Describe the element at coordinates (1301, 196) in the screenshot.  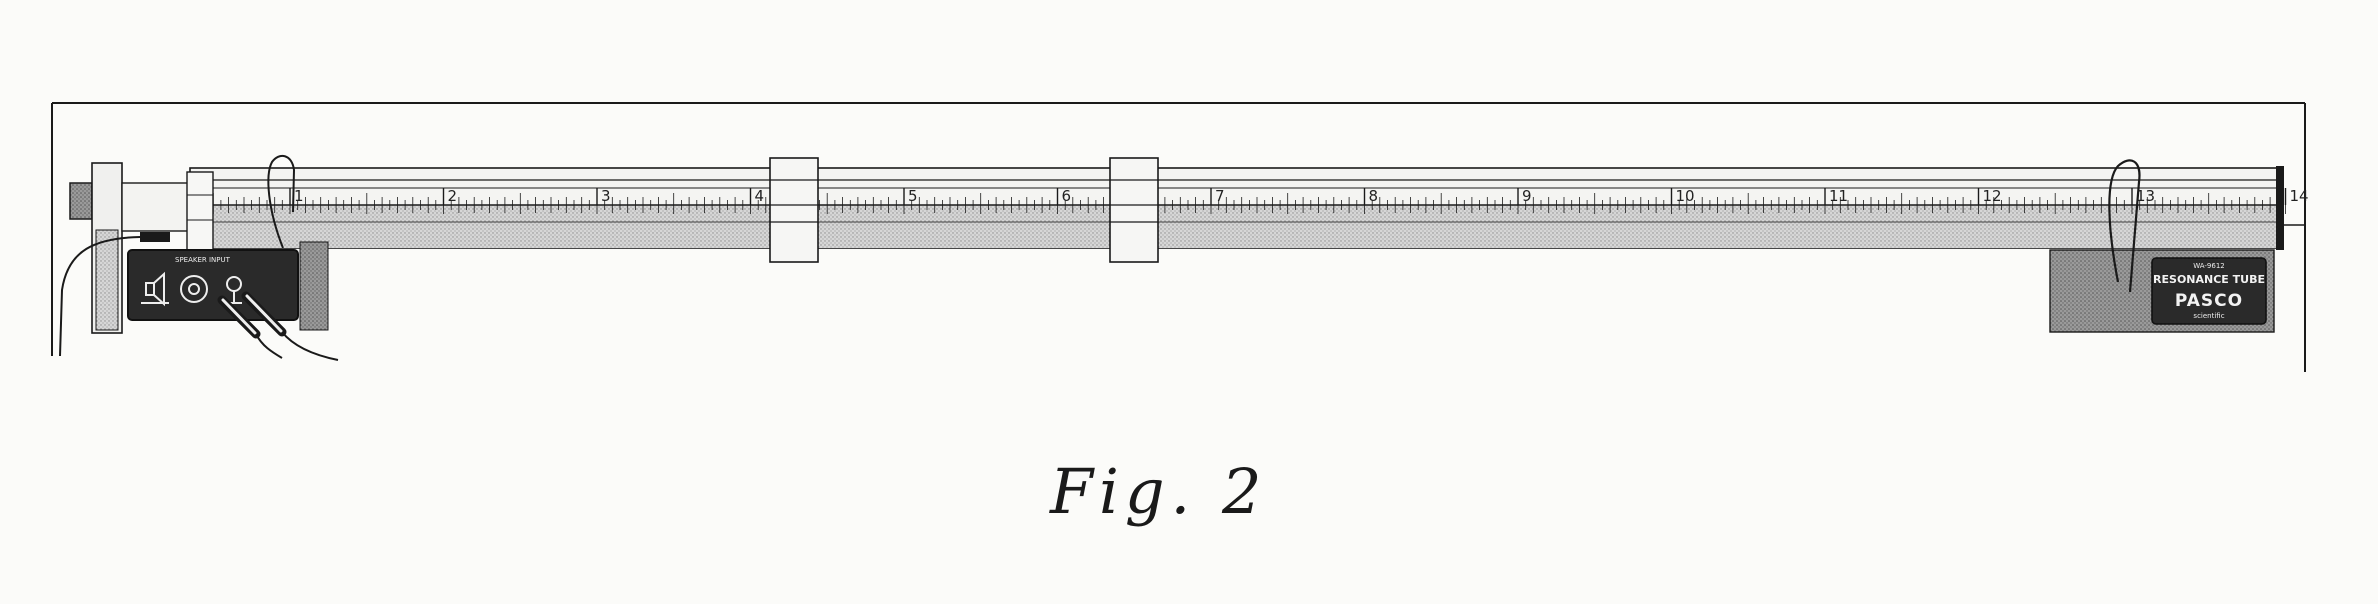
I see `ruler-labels: 1 2 3 4 5 6 7 8 9 10 11 12 13 14` at that location.